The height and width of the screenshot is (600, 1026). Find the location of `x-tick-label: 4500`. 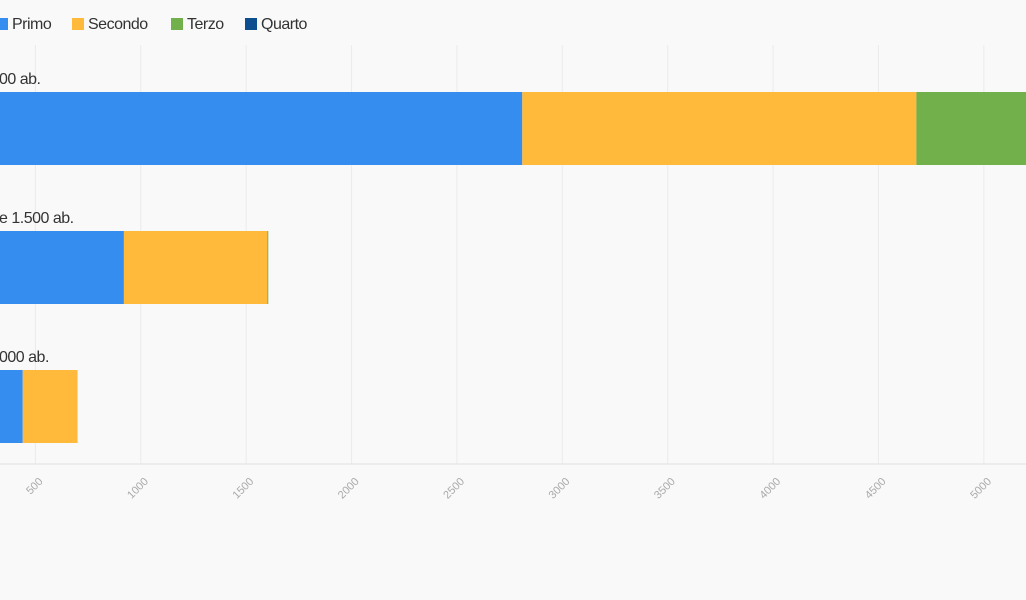

x-tick-label: 4500 is located at coordinates (876, 489).